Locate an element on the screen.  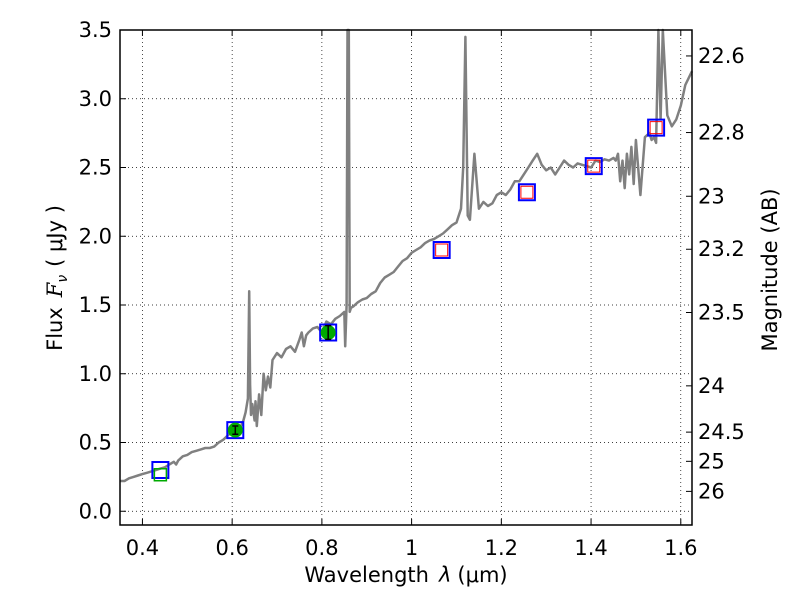
mag-tick-label: 24.5 is located at coordinates (721, 432).